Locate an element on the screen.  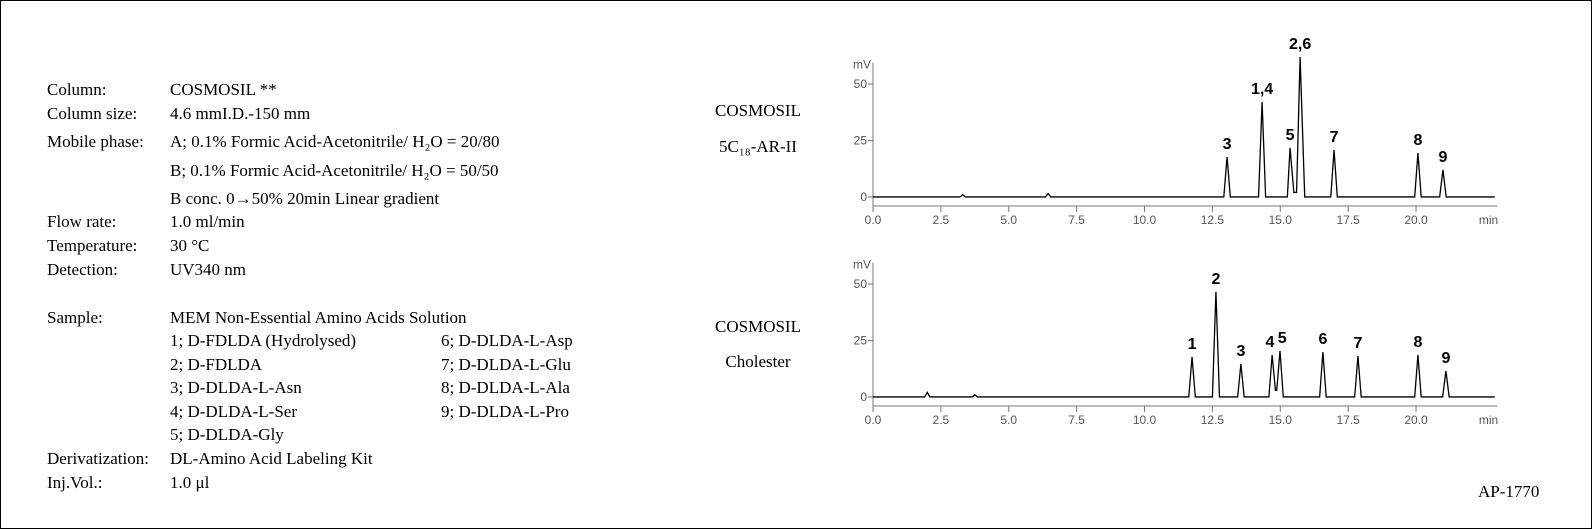
condition-value: 30 °C is located at coordinates (190, 245).